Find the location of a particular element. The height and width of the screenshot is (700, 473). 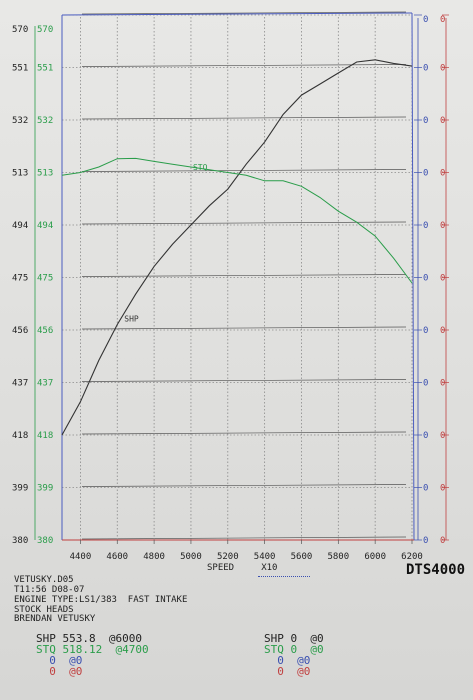

summary-at: @6000 is located at coordinates (118, 638).